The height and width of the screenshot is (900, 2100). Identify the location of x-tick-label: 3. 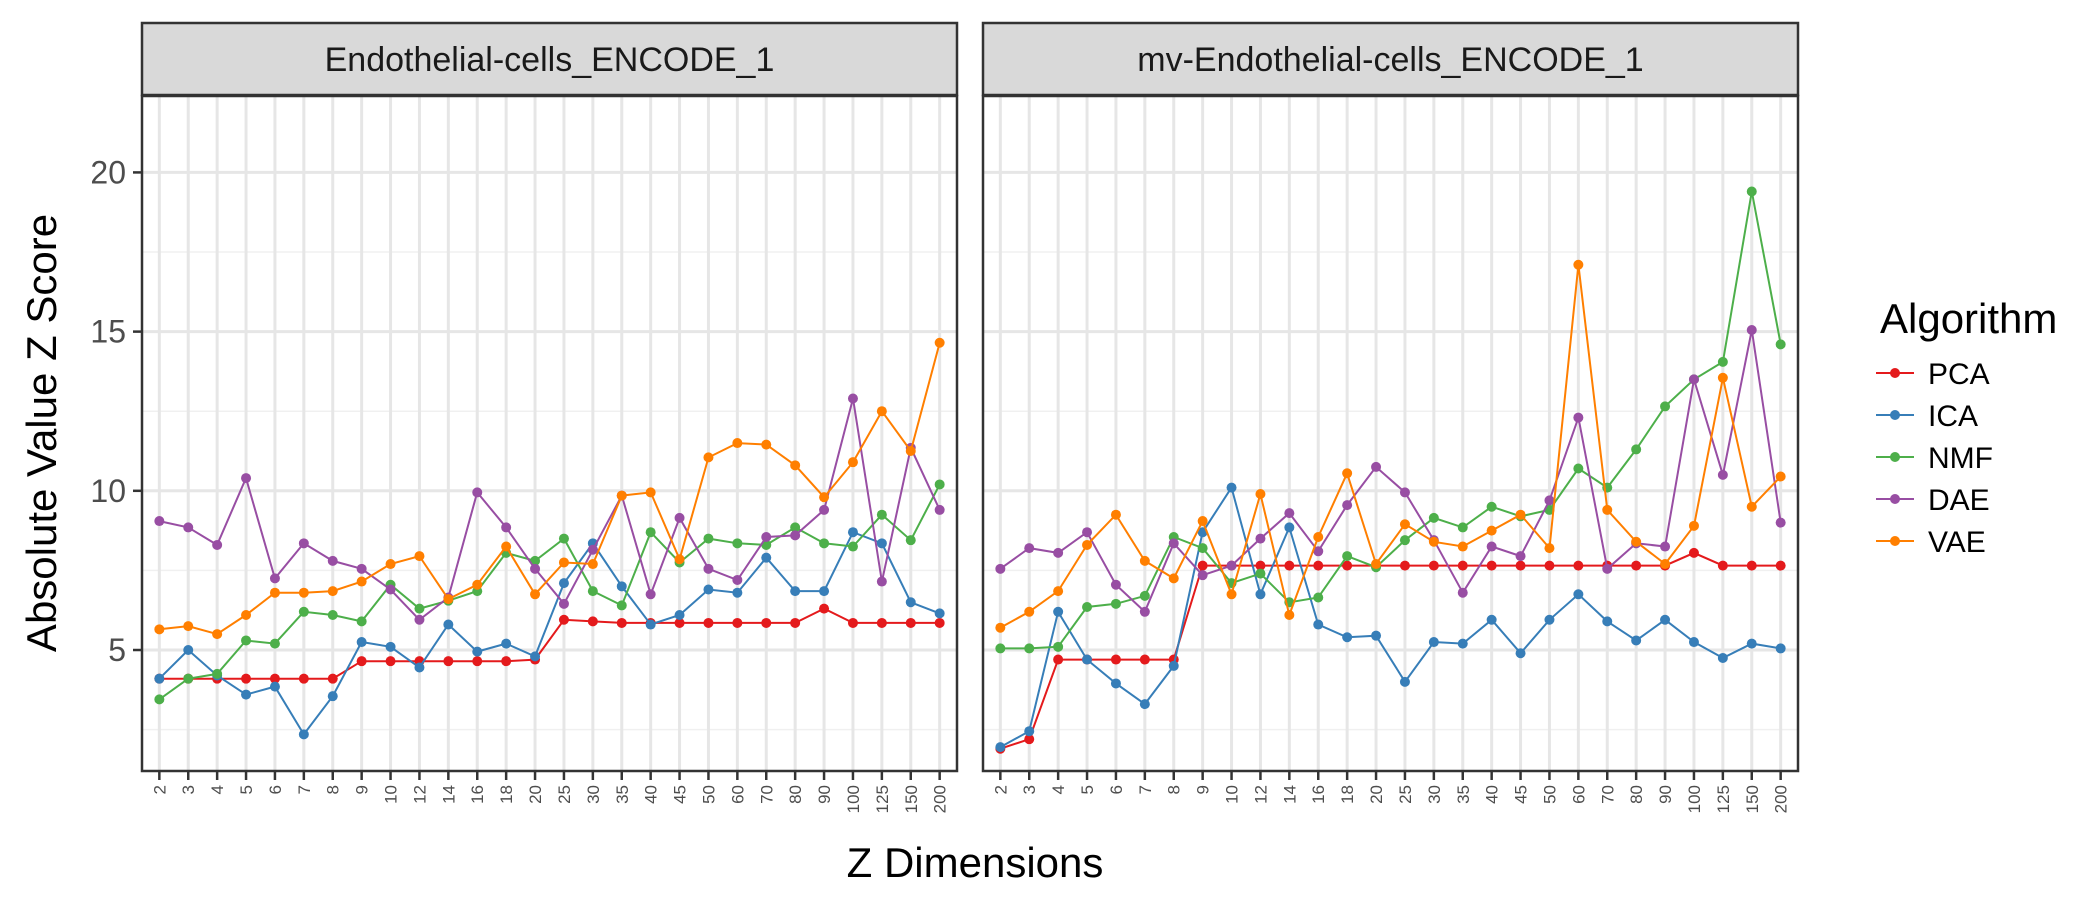
(188, 789).